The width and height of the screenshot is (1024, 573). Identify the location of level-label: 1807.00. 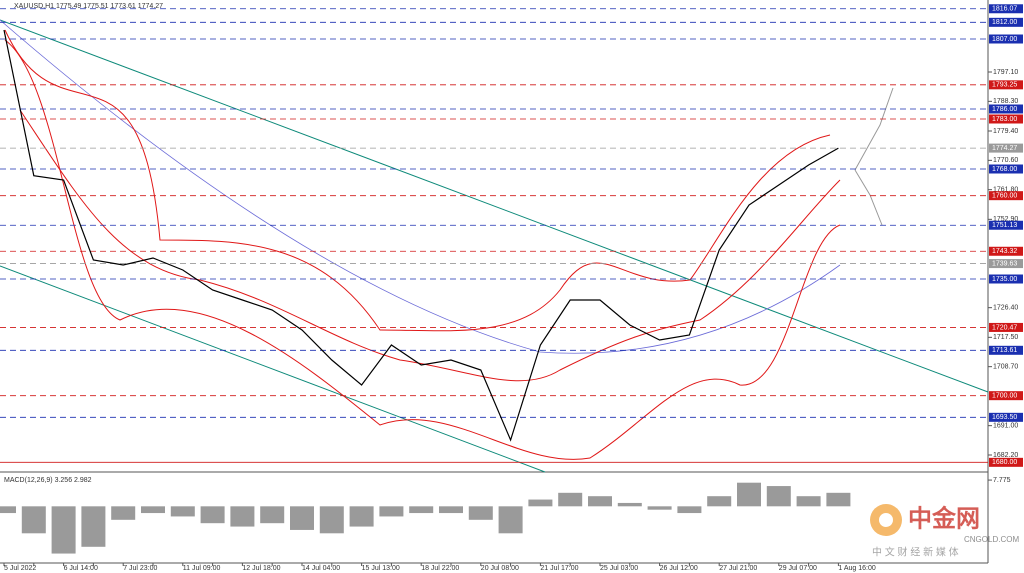
(1004, 39).